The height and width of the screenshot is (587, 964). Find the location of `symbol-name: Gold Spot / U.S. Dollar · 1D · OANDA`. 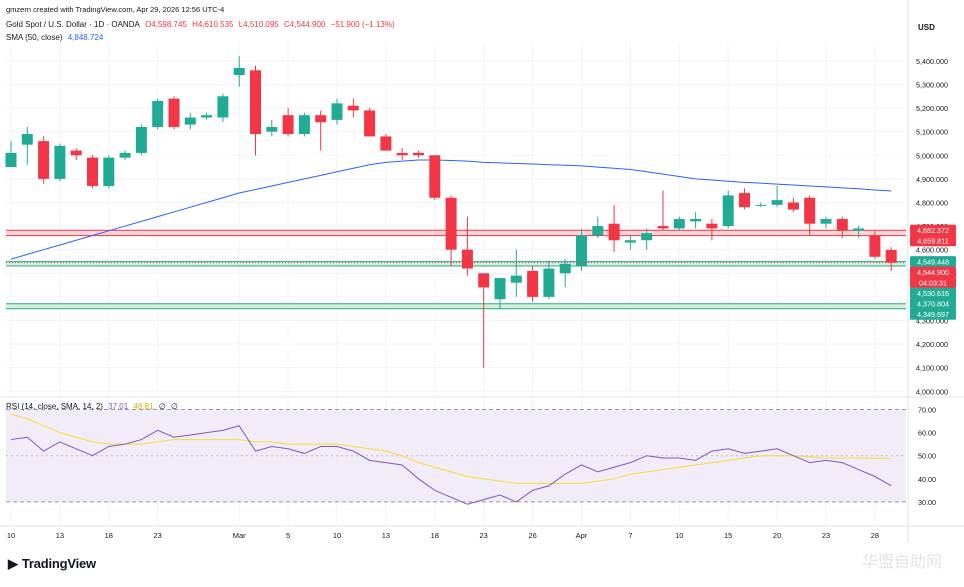

symbol-name: Gold Spot / U.S. Dollar · 1D · OANDA is located at coordinates (73, 24).